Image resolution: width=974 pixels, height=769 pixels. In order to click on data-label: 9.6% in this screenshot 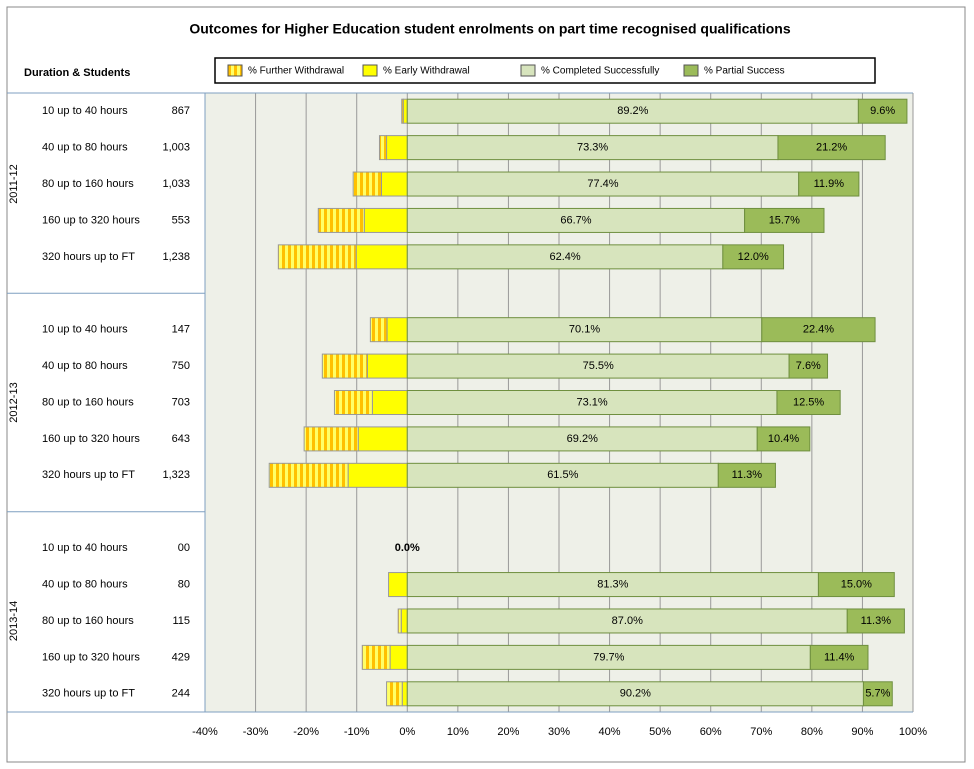, I will do `click(882, 111)`.